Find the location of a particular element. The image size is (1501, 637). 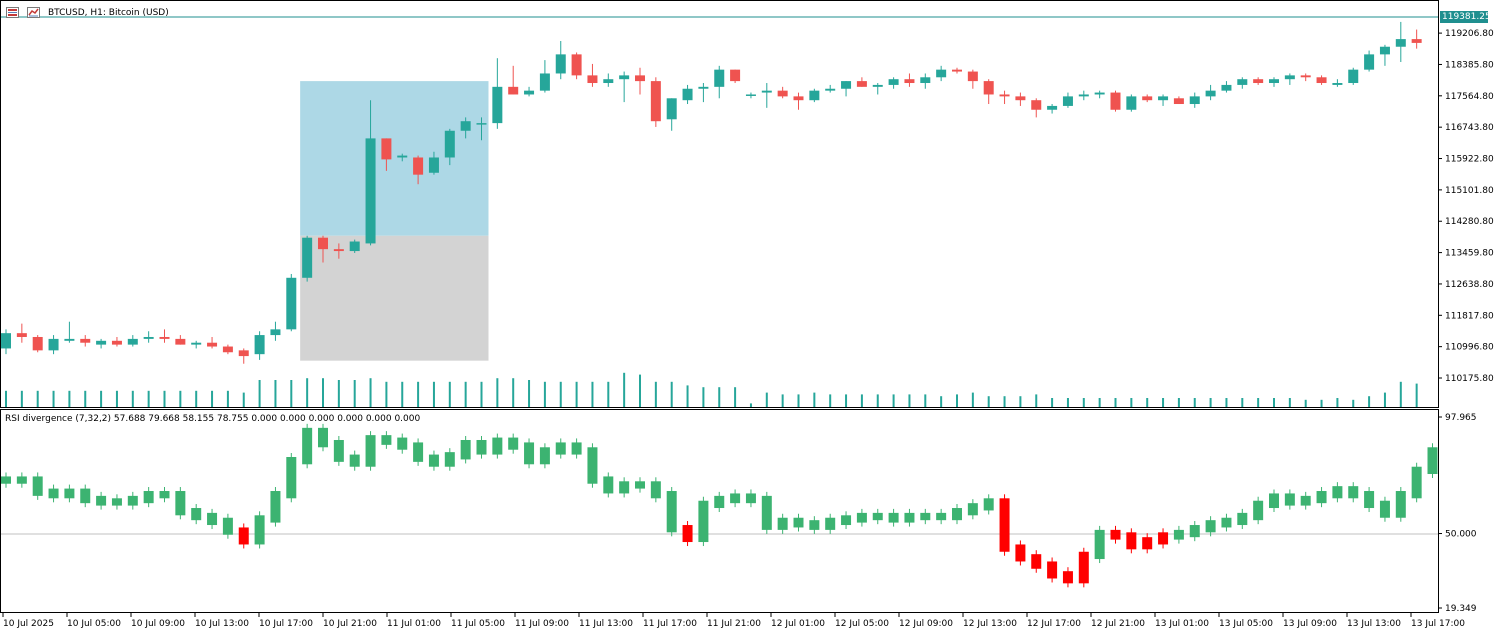

time-tick-label: 10 Jul 17:00 is located at coordinates (286, 624).